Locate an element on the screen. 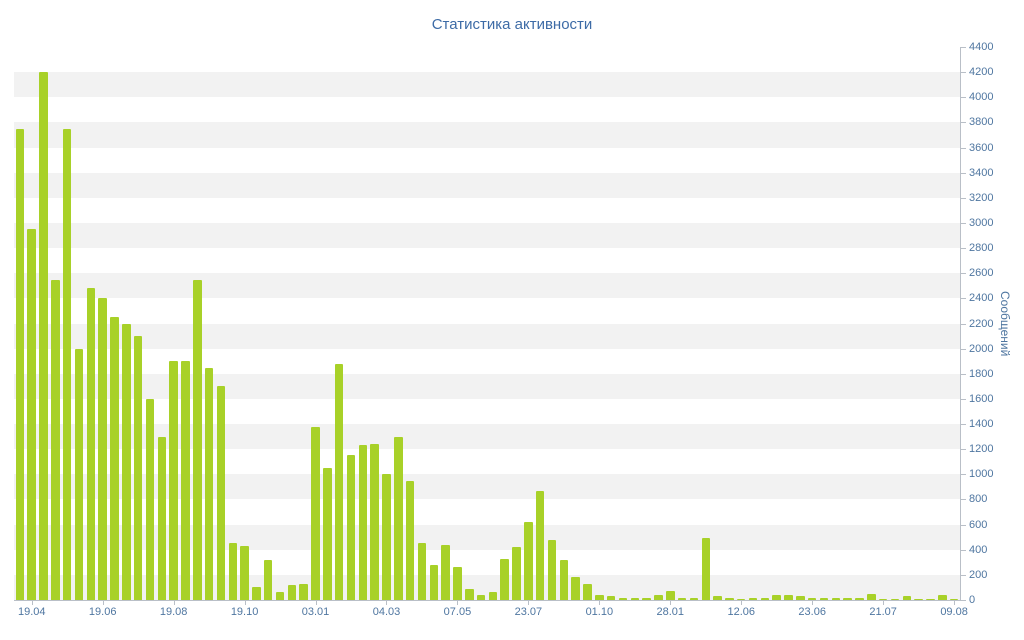 The width and height of the screenshot is (1024, 640). x-tick-label: 07.05 is located at coordinates (457, 612).